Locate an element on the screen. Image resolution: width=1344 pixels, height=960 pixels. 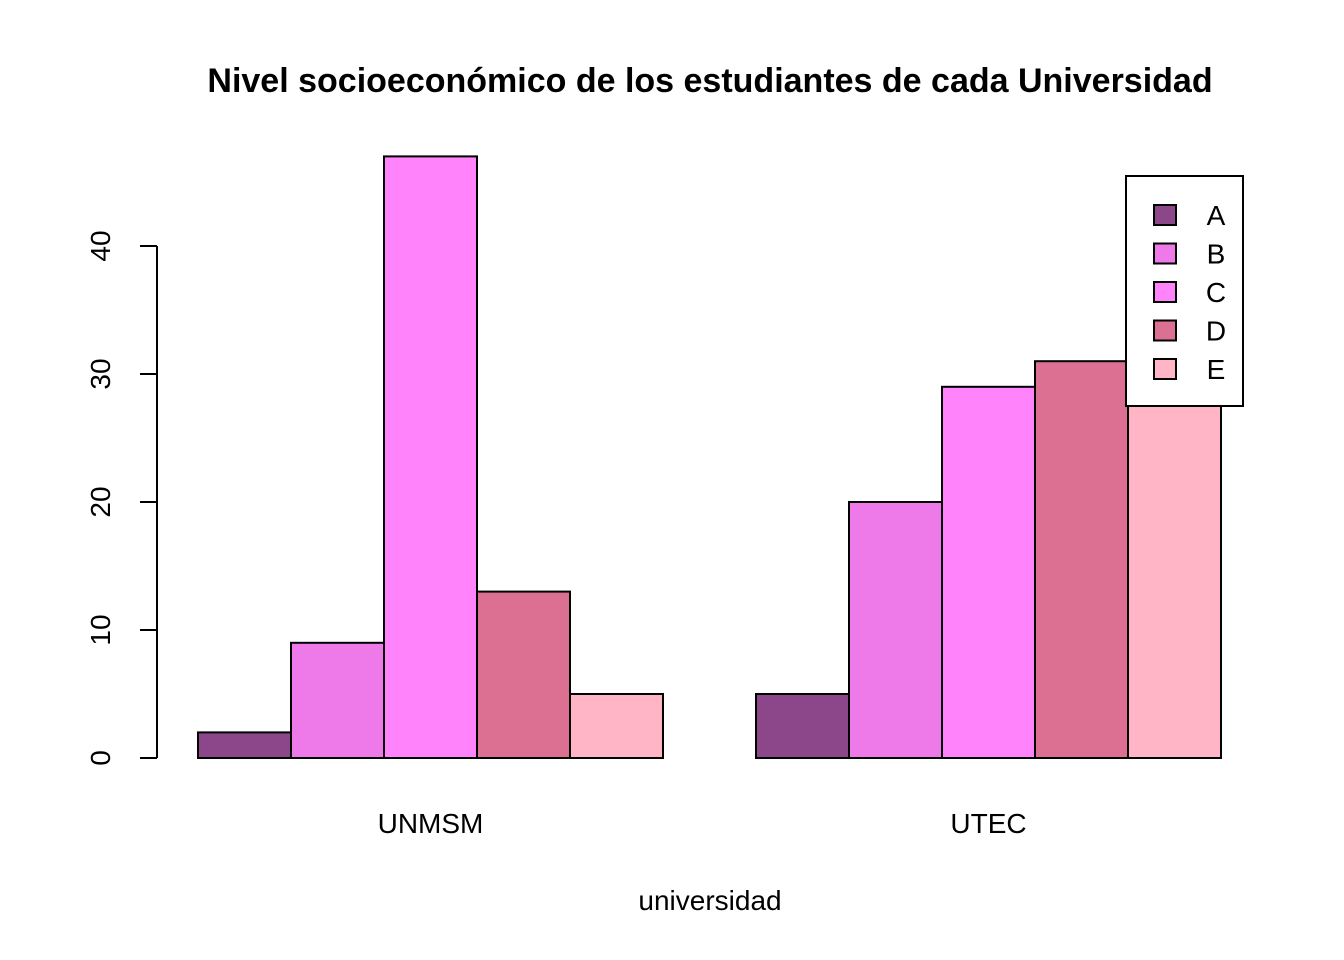
legend-label-C: C is located at coordinates (1216, 292).